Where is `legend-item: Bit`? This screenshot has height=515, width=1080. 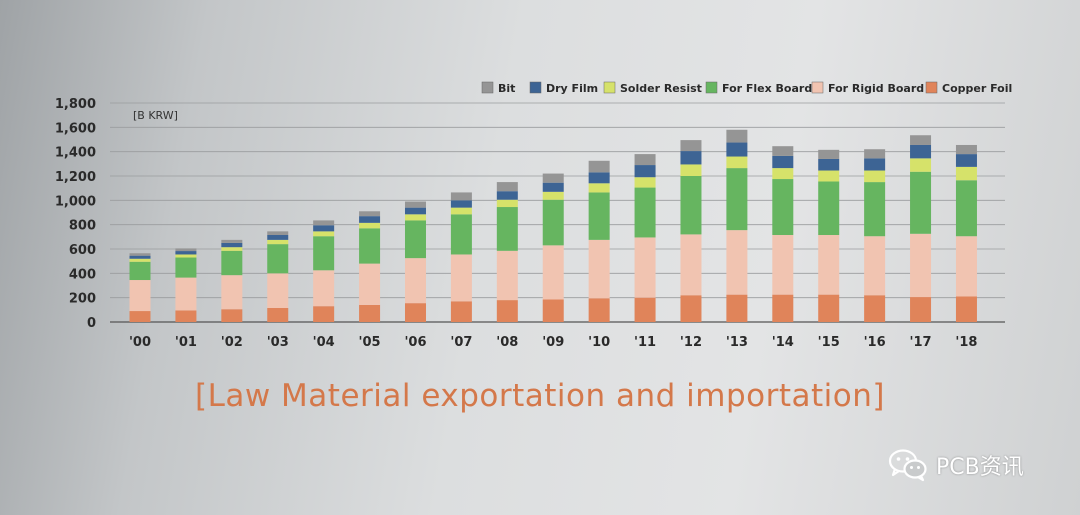
legend-item: Bit is located at coordinates (498, 88).